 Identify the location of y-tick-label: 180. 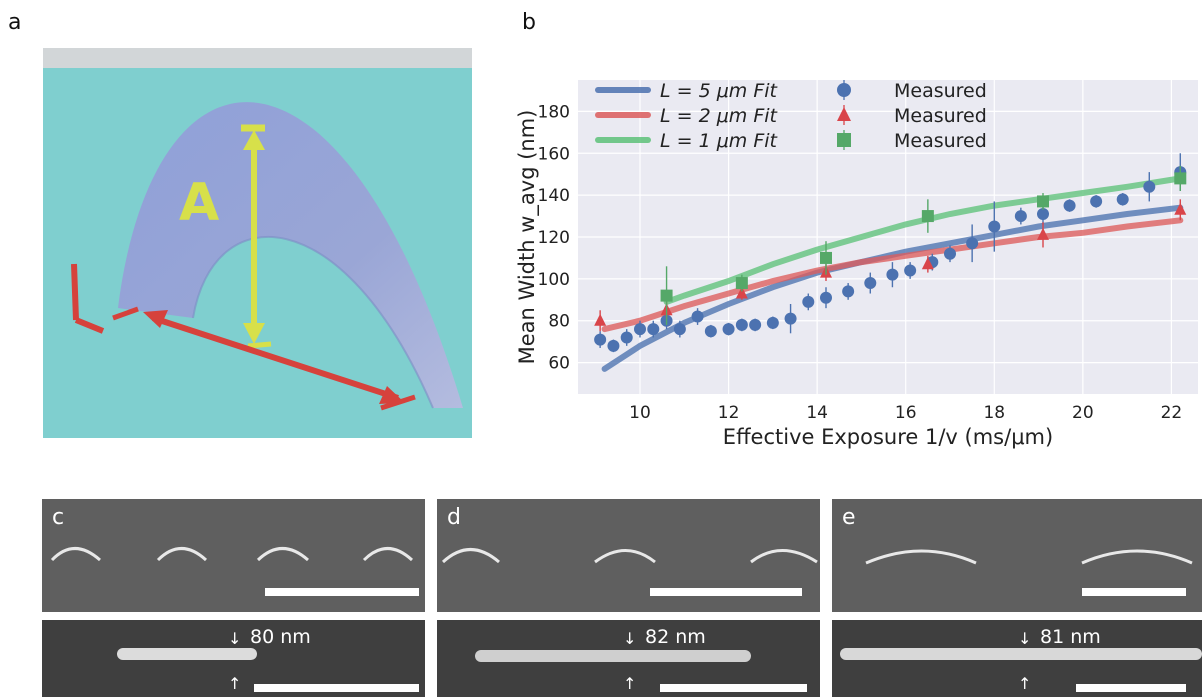
(554, 112).